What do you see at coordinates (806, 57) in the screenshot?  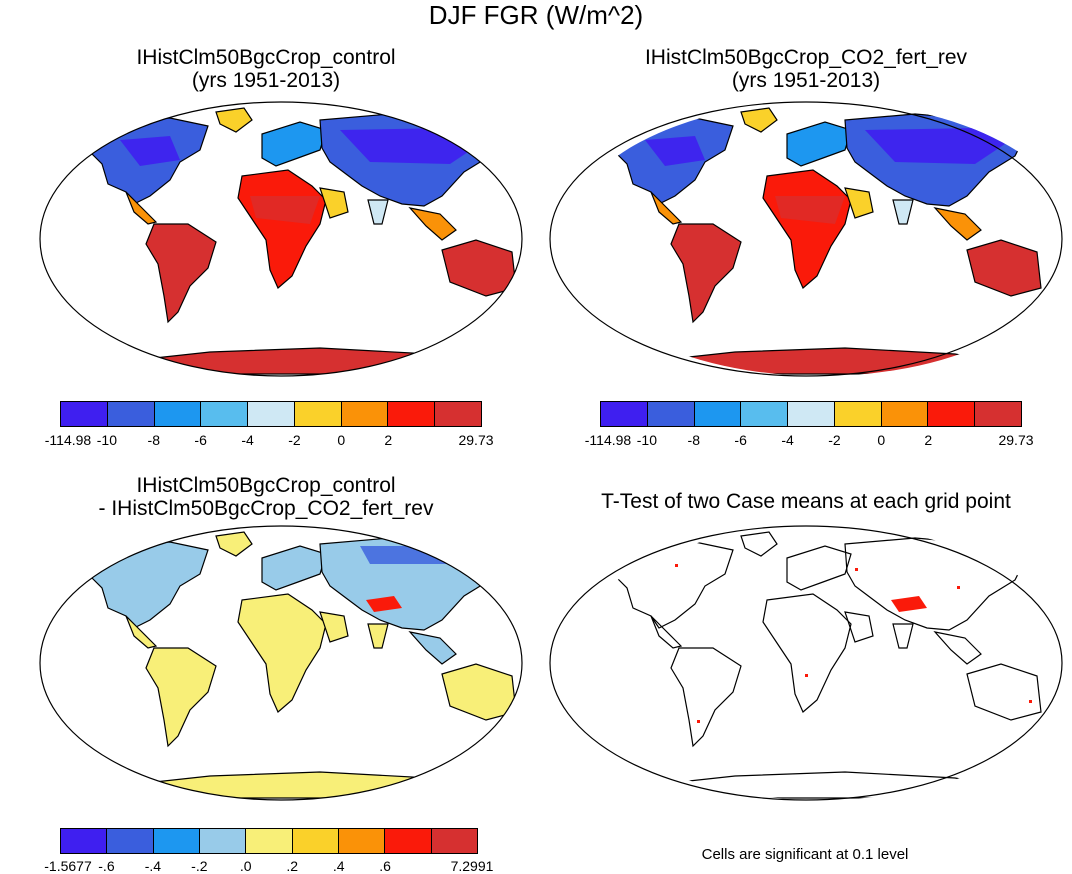 I see `panel-2-title-line1: IHistClm50BgcCrop_CO2_fert_rev` at bounding box center [806, 57].